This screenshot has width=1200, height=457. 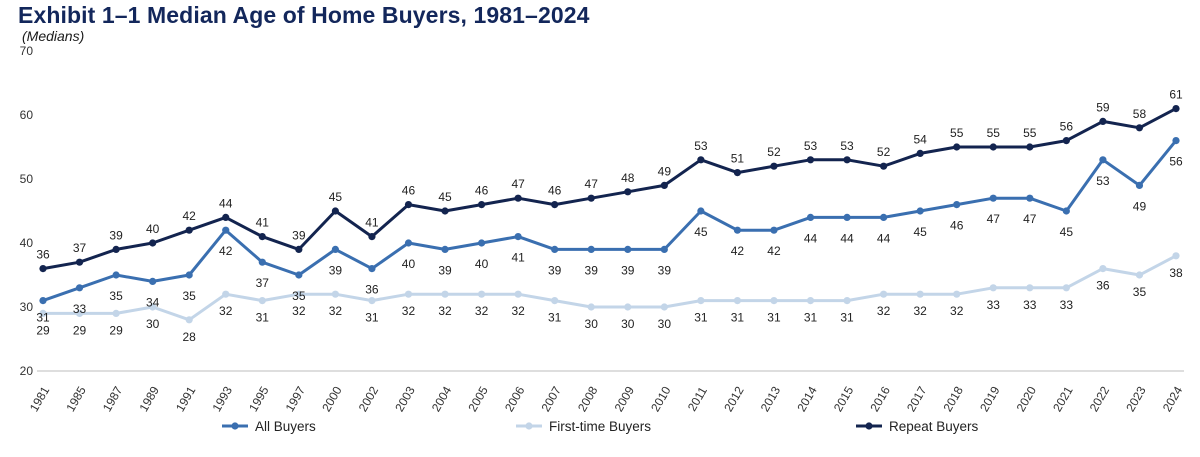 I want to click on repeat-buyers-data-label: 48, so click(x=628, y=178).